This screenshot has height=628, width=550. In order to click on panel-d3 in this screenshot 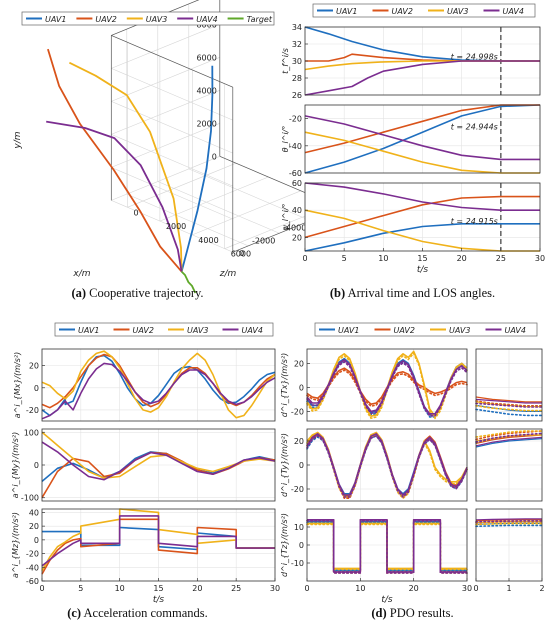, I will do `click(387, 545)`.